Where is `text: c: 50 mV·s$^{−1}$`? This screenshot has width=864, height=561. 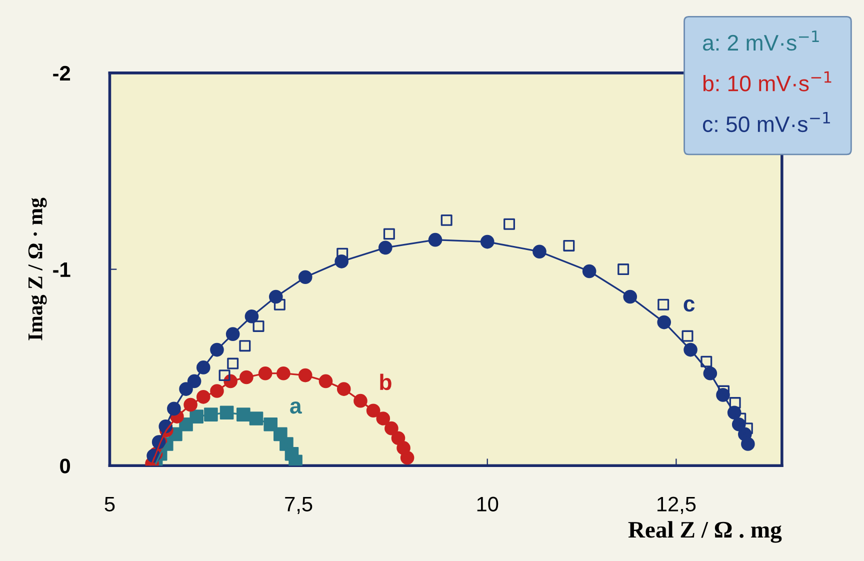 text: c: 50 mV·s$^{−1}$ is located at coordinates (766, 122).